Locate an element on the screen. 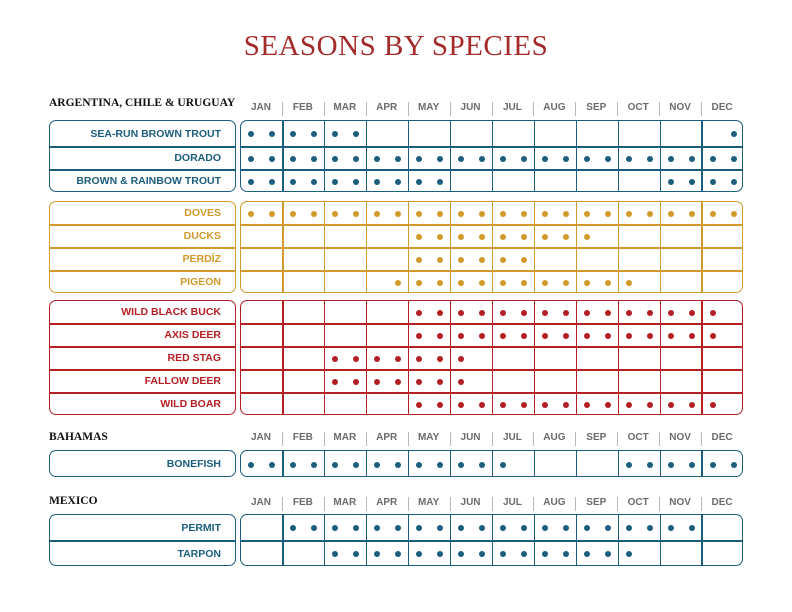 The width and height of the screenshot is (792, 612). section-heading: BAHAMAS is located at coordinates (78, 437).